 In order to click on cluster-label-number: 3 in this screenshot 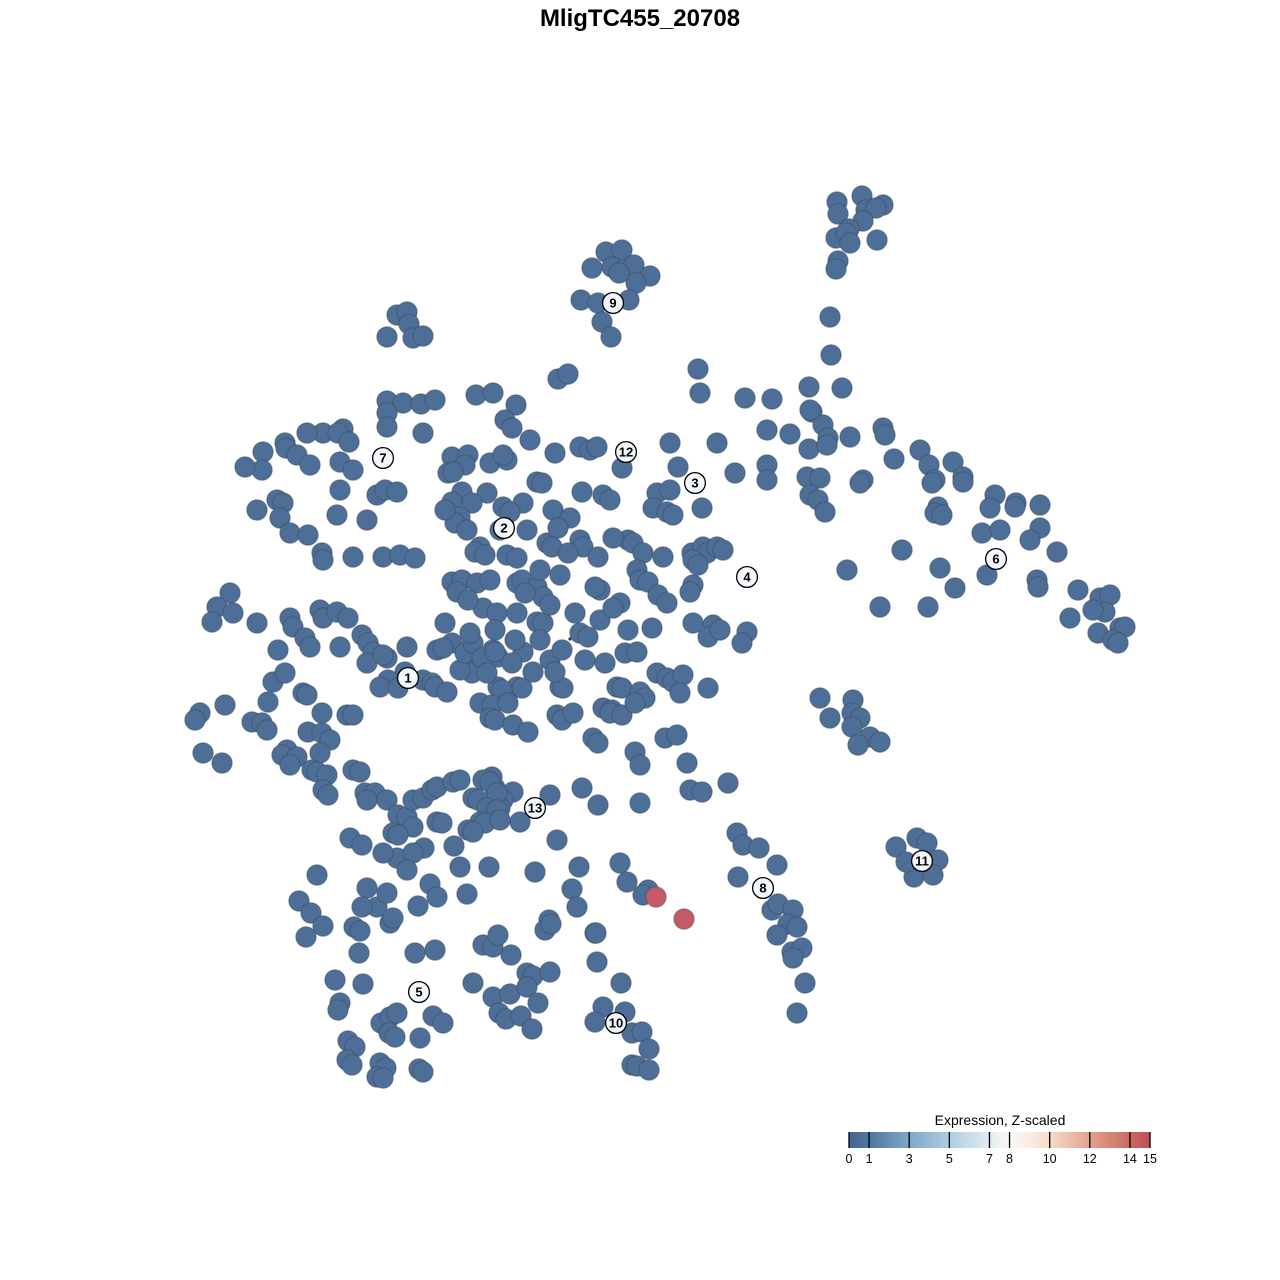, I will do `click(694, 483)`.